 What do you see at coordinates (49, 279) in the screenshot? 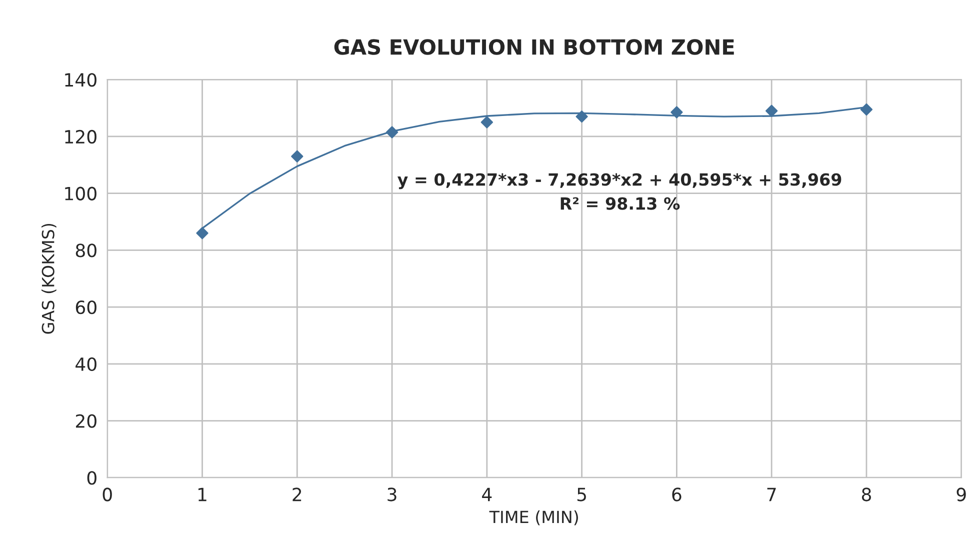
I see `y-axis-title: GAS (KOKMS)` at bounding box center [49, 279].